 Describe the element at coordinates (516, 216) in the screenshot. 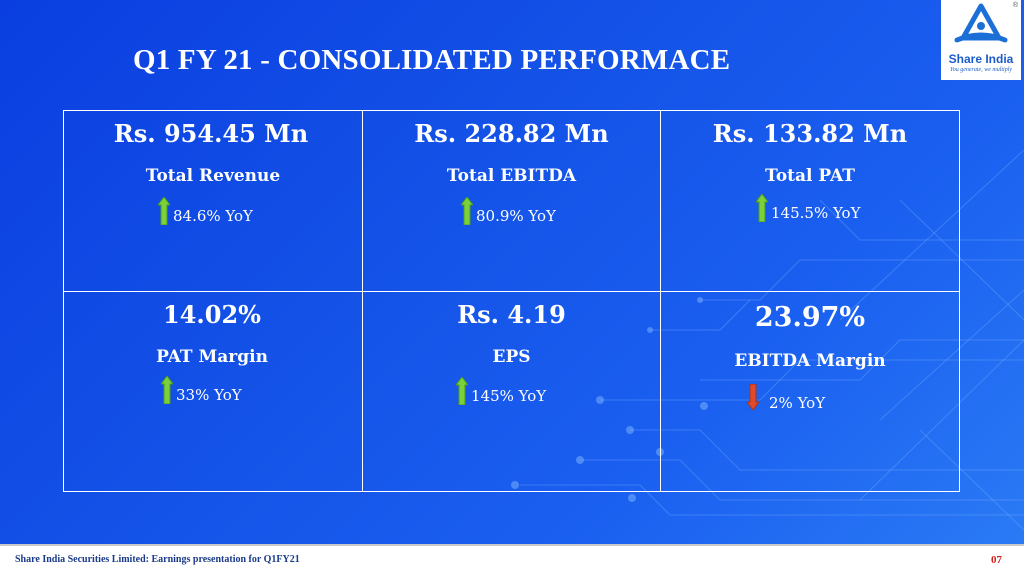

I see `metric-yoy-text: 80.9% YoY` at that location.